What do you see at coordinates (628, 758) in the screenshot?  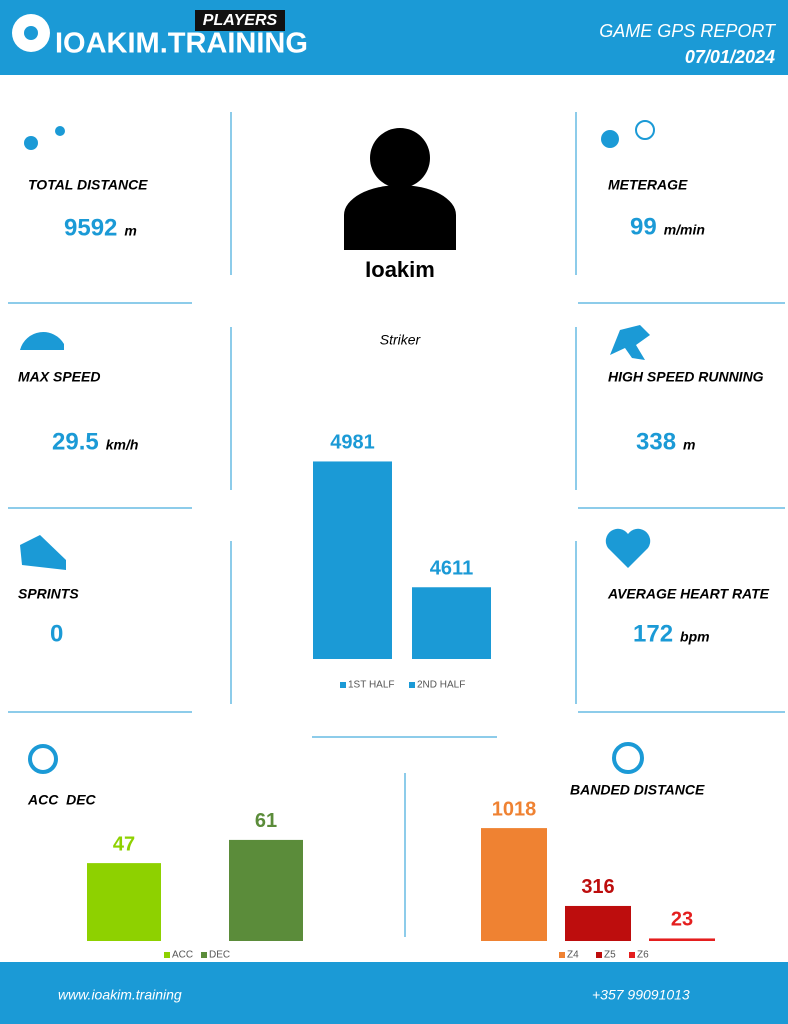 I see `icon-banded` at bounding box center [628, 758].